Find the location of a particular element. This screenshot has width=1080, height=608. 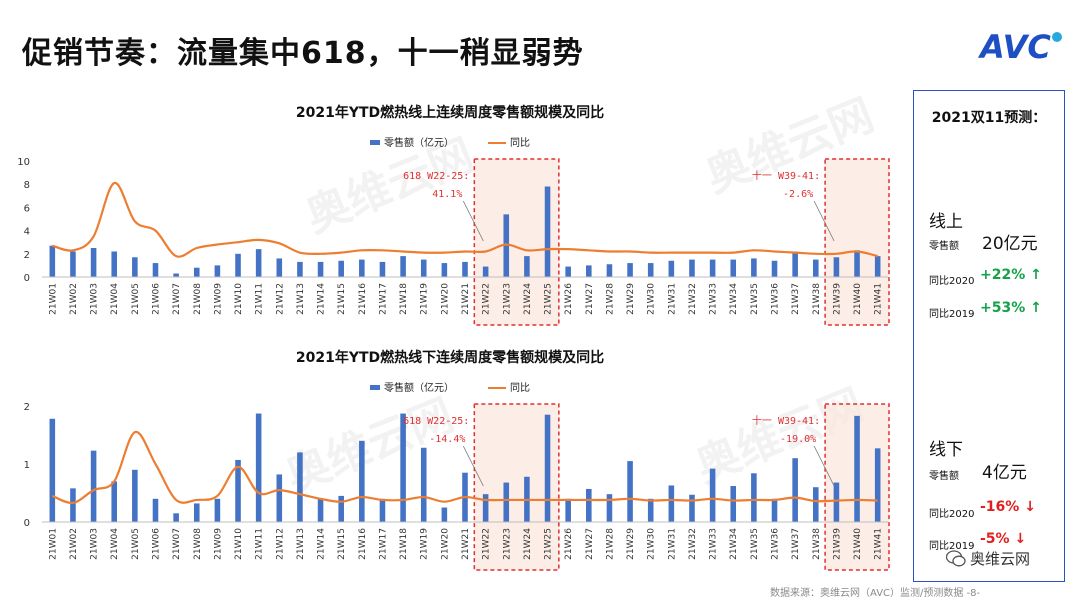

x-tick-label: 21W04 is located at coordinates (115, 299).